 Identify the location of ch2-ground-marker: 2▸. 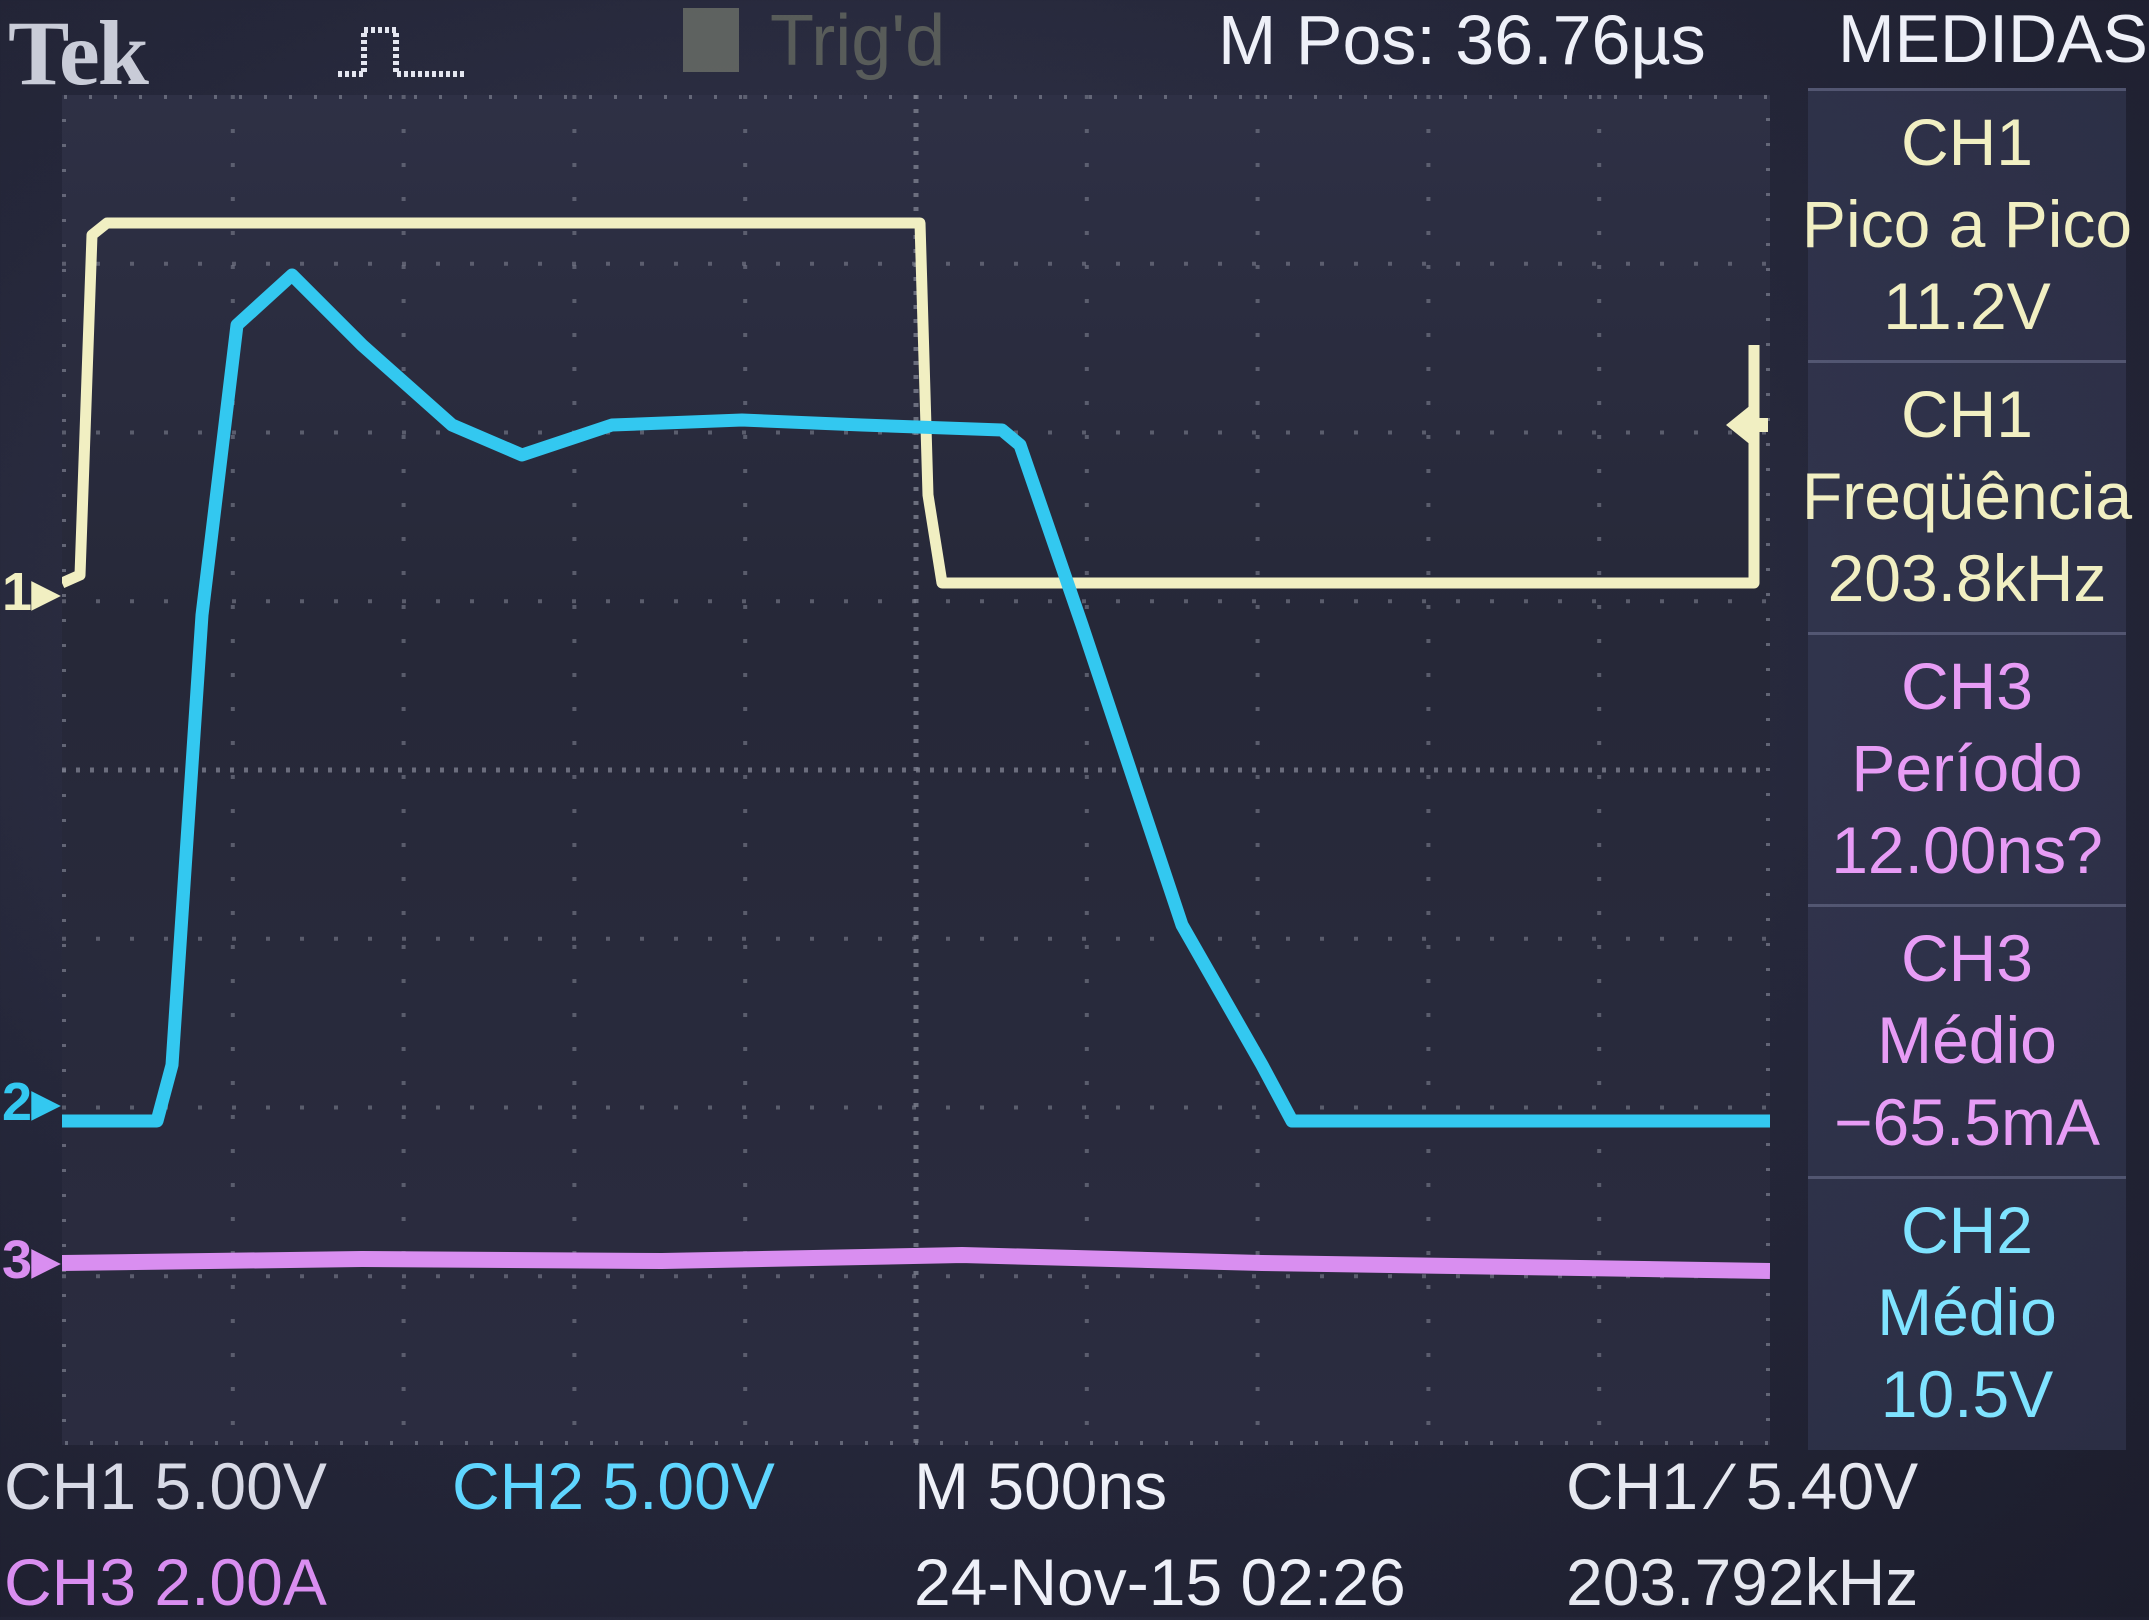
(31, 1102).